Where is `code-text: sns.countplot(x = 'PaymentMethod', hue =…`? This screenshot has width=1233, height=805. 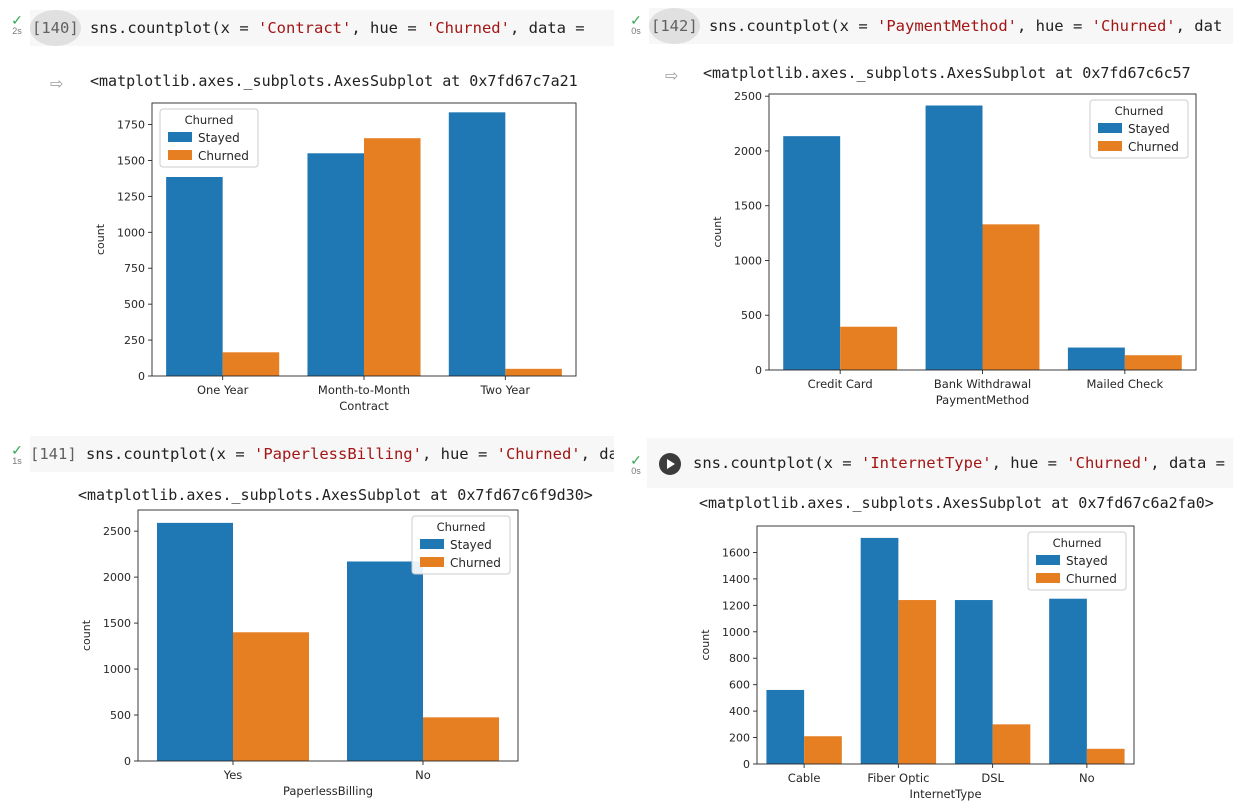
code-text: sns.countplot(x = 'PaymentMethod', hue =… is located at coordinates (966, 26).